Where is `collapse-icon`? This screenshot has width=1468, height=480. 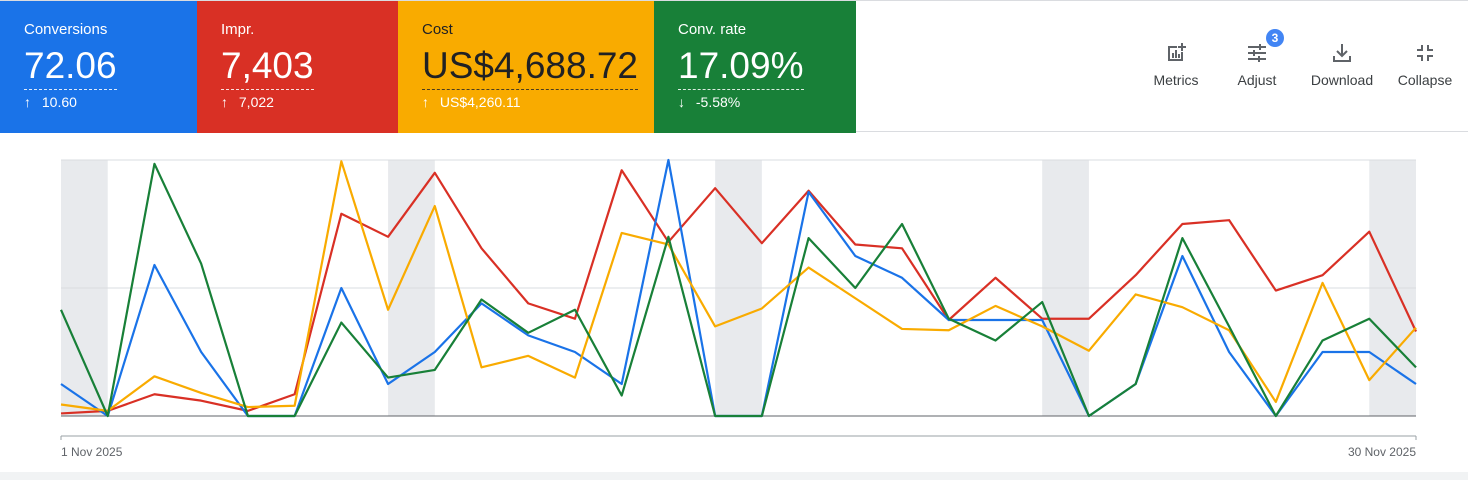
collapse-icon is located at coordinates (1425, 53).